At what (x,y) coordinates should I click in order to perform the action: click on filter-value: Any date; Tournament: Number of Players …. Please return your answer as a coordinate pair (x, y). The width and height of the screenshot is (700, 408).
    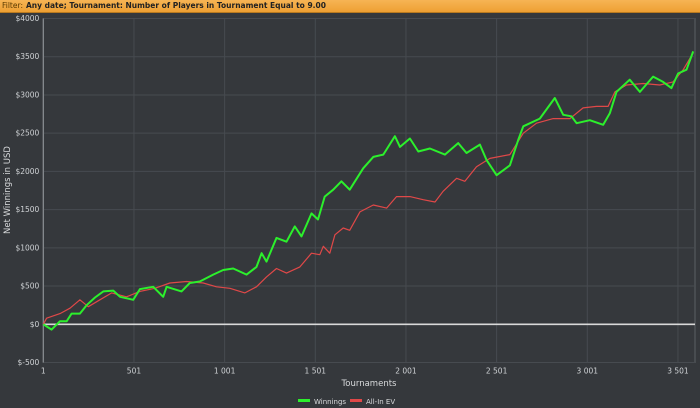
    Looking at the image, I should click on (175, 5).